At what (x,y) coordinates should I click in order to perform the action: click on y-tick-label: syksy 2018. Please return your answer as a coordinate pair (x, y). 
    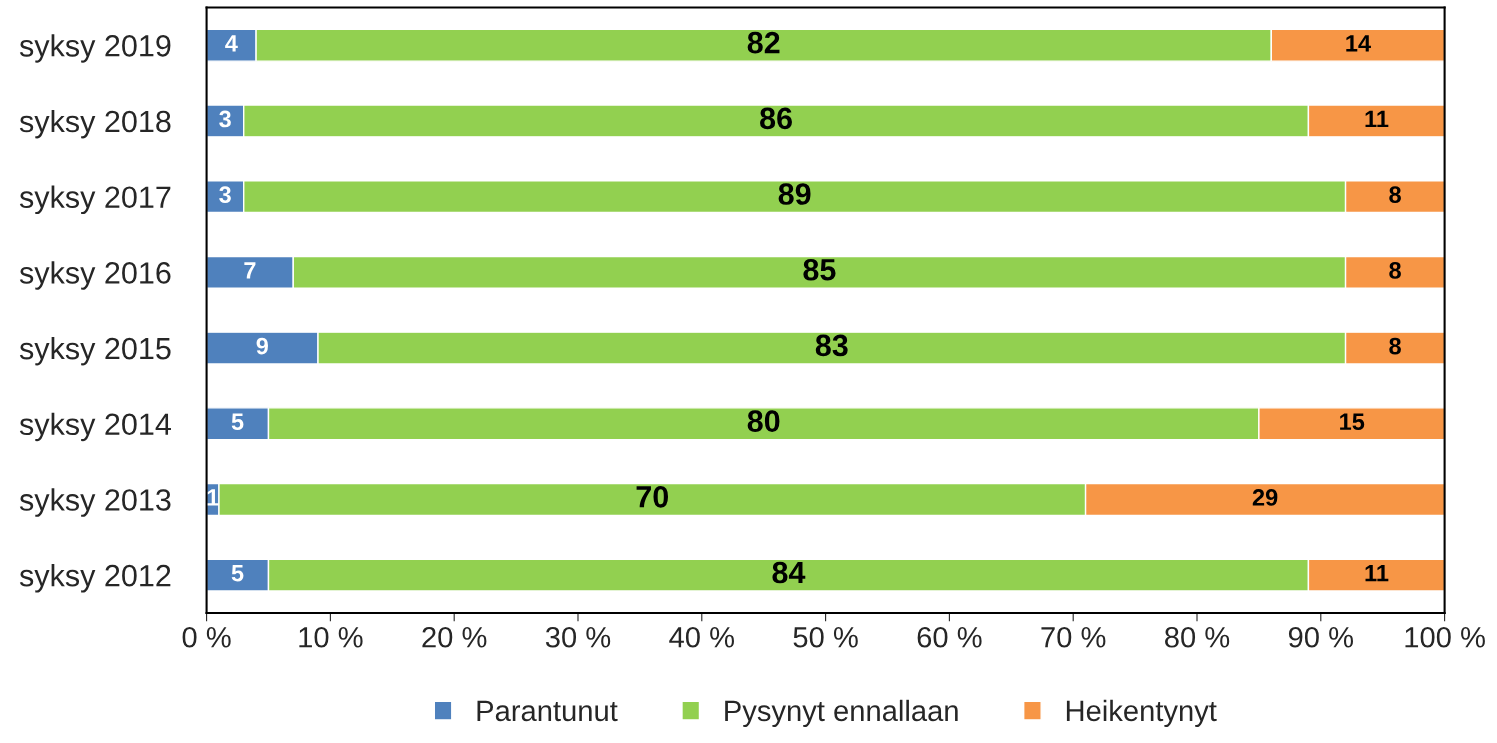
    Looking at the image, I should click on (95, 124).